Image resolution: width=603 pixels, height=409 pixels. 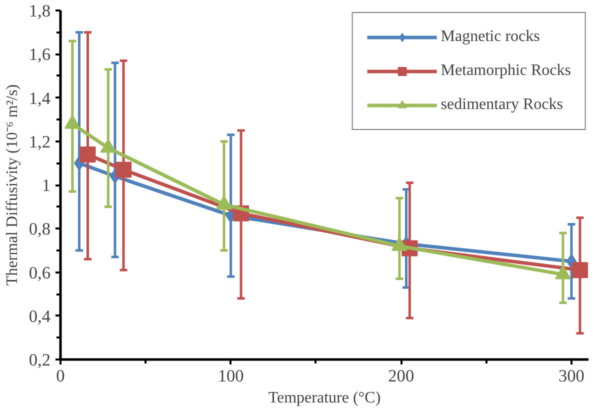 I want to click on x-tick-label: 0, so click(x=60, y=376).